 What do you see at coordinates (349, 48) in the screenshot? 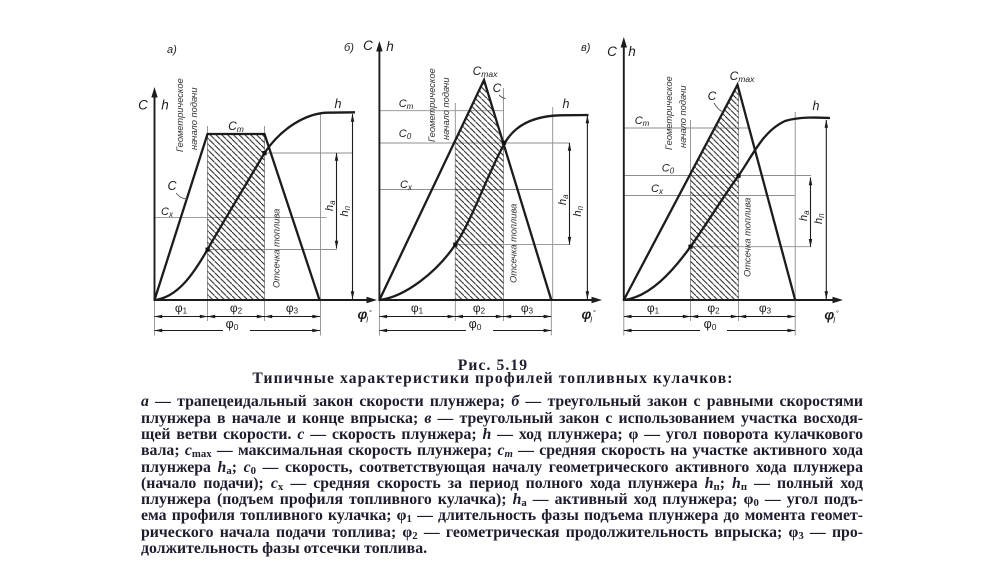
I see `svg-text: б)` at bounding box center [349, 48].